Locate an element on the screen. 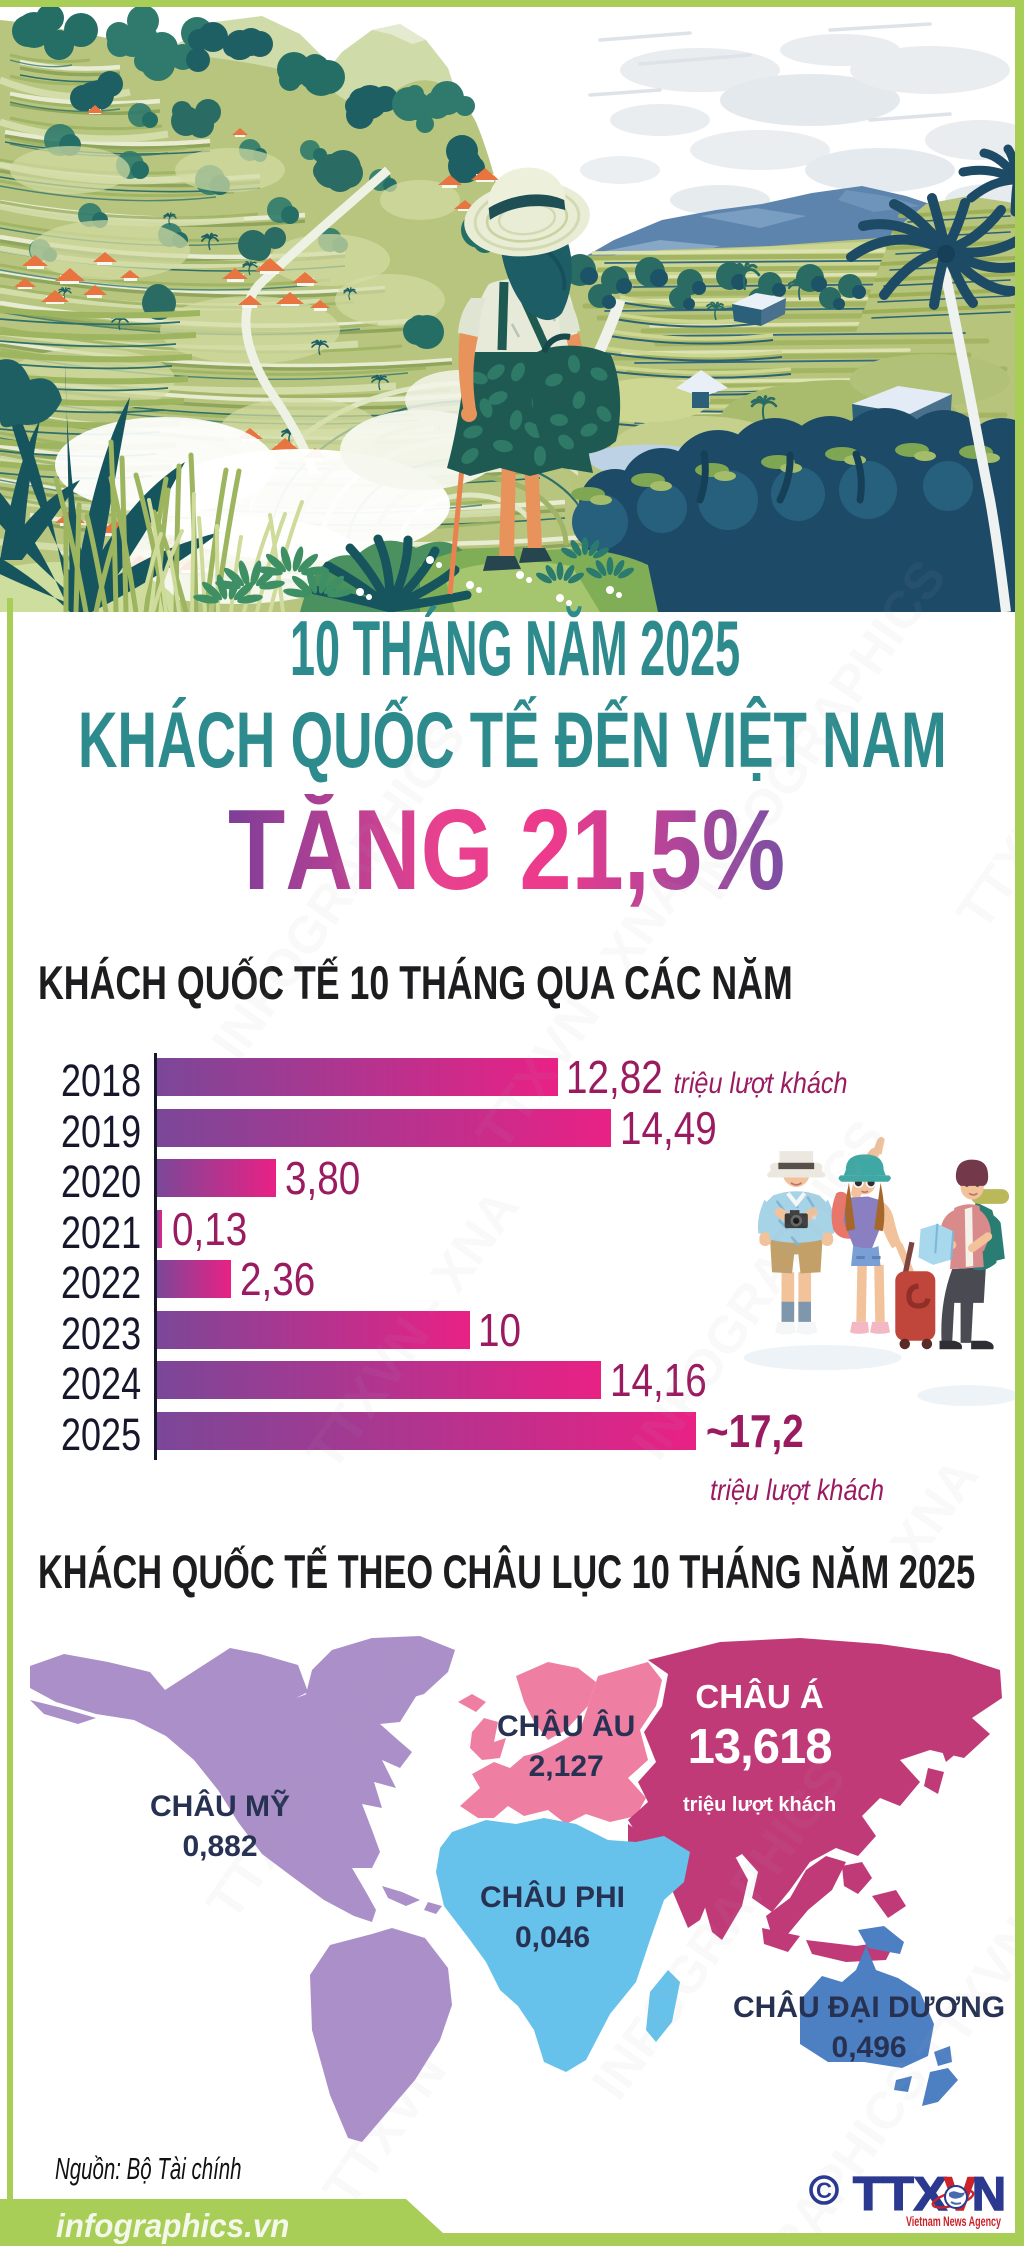 The height and width of the screenshot is (2246, 1024). svg-text: TTX is located at coordinates (900, 2193).